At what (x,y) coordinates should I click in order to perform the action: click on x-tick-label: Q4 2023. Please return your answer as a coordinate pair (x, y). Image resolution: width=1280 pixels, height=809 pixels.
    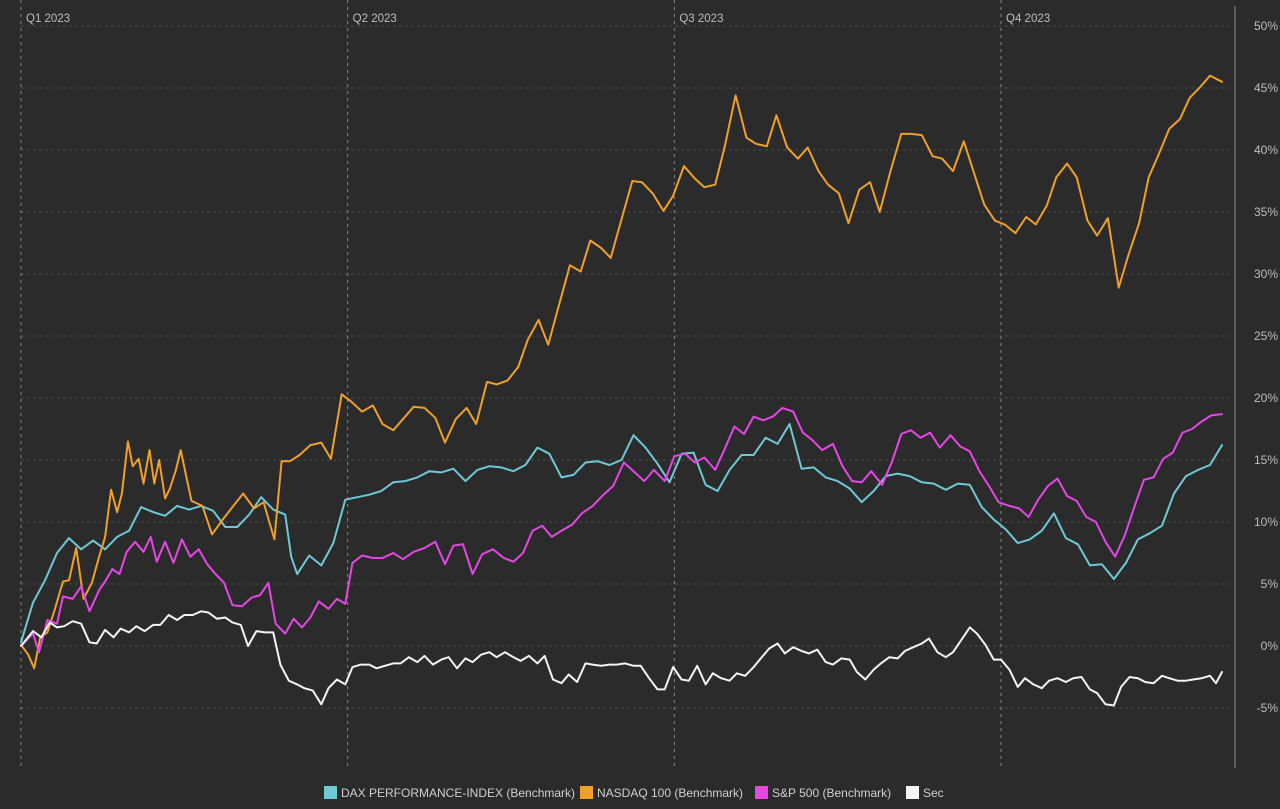
    Looking at the image, I should click on (1028, 19).